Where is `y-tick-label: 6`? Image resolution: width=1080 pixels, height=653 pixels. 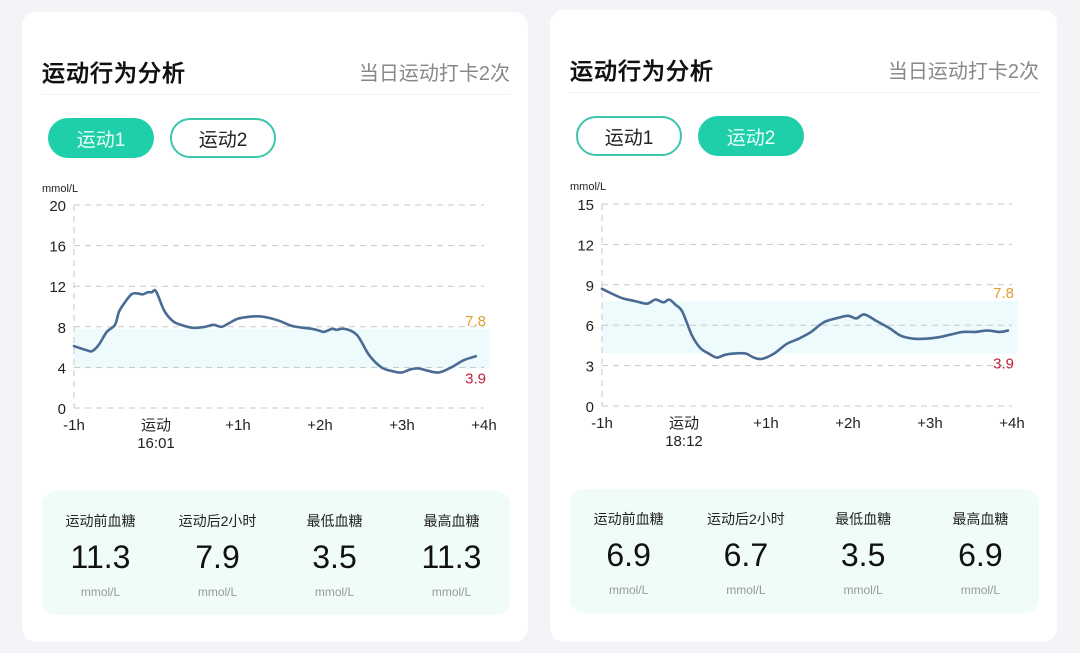
y-tick-label: 6 is located at coordinates (590, 326).